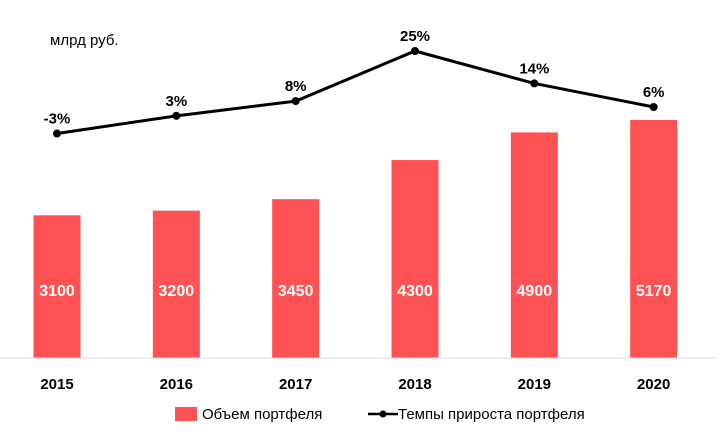 This screenshot has height=436, width=721. I want to click on bar-2017, so click(296, 278).